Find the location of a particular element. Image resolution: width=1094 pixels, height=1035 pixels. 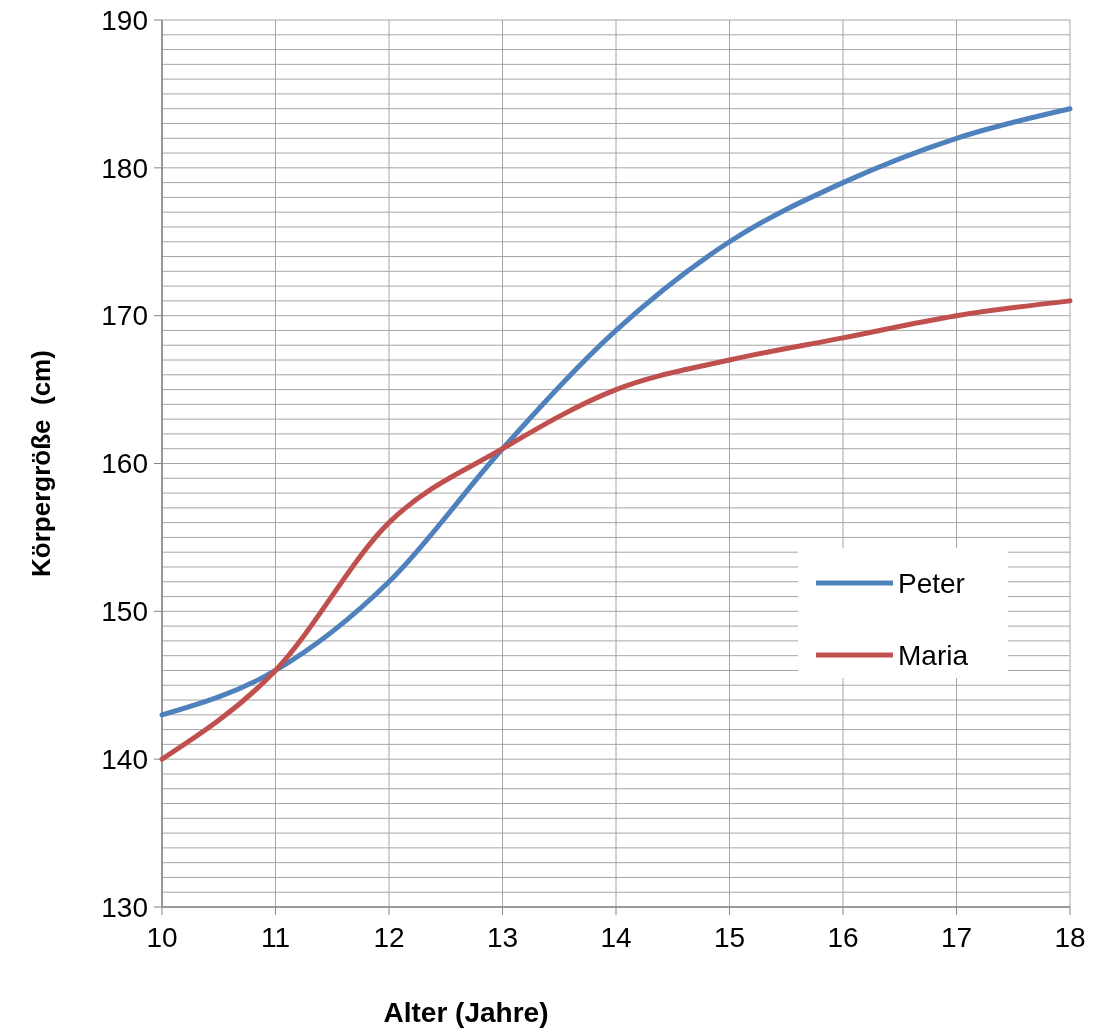

x-tick-label: 13 is located at coordinates (502, 937).